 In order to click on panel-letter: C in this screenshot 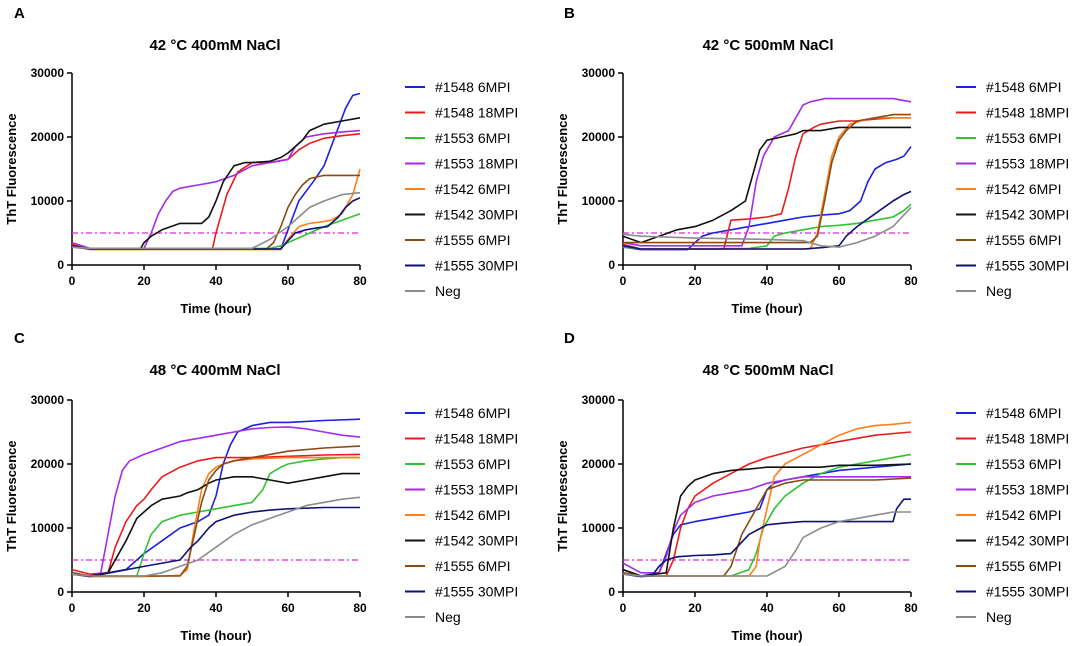, I will do `click(19, 338)`.